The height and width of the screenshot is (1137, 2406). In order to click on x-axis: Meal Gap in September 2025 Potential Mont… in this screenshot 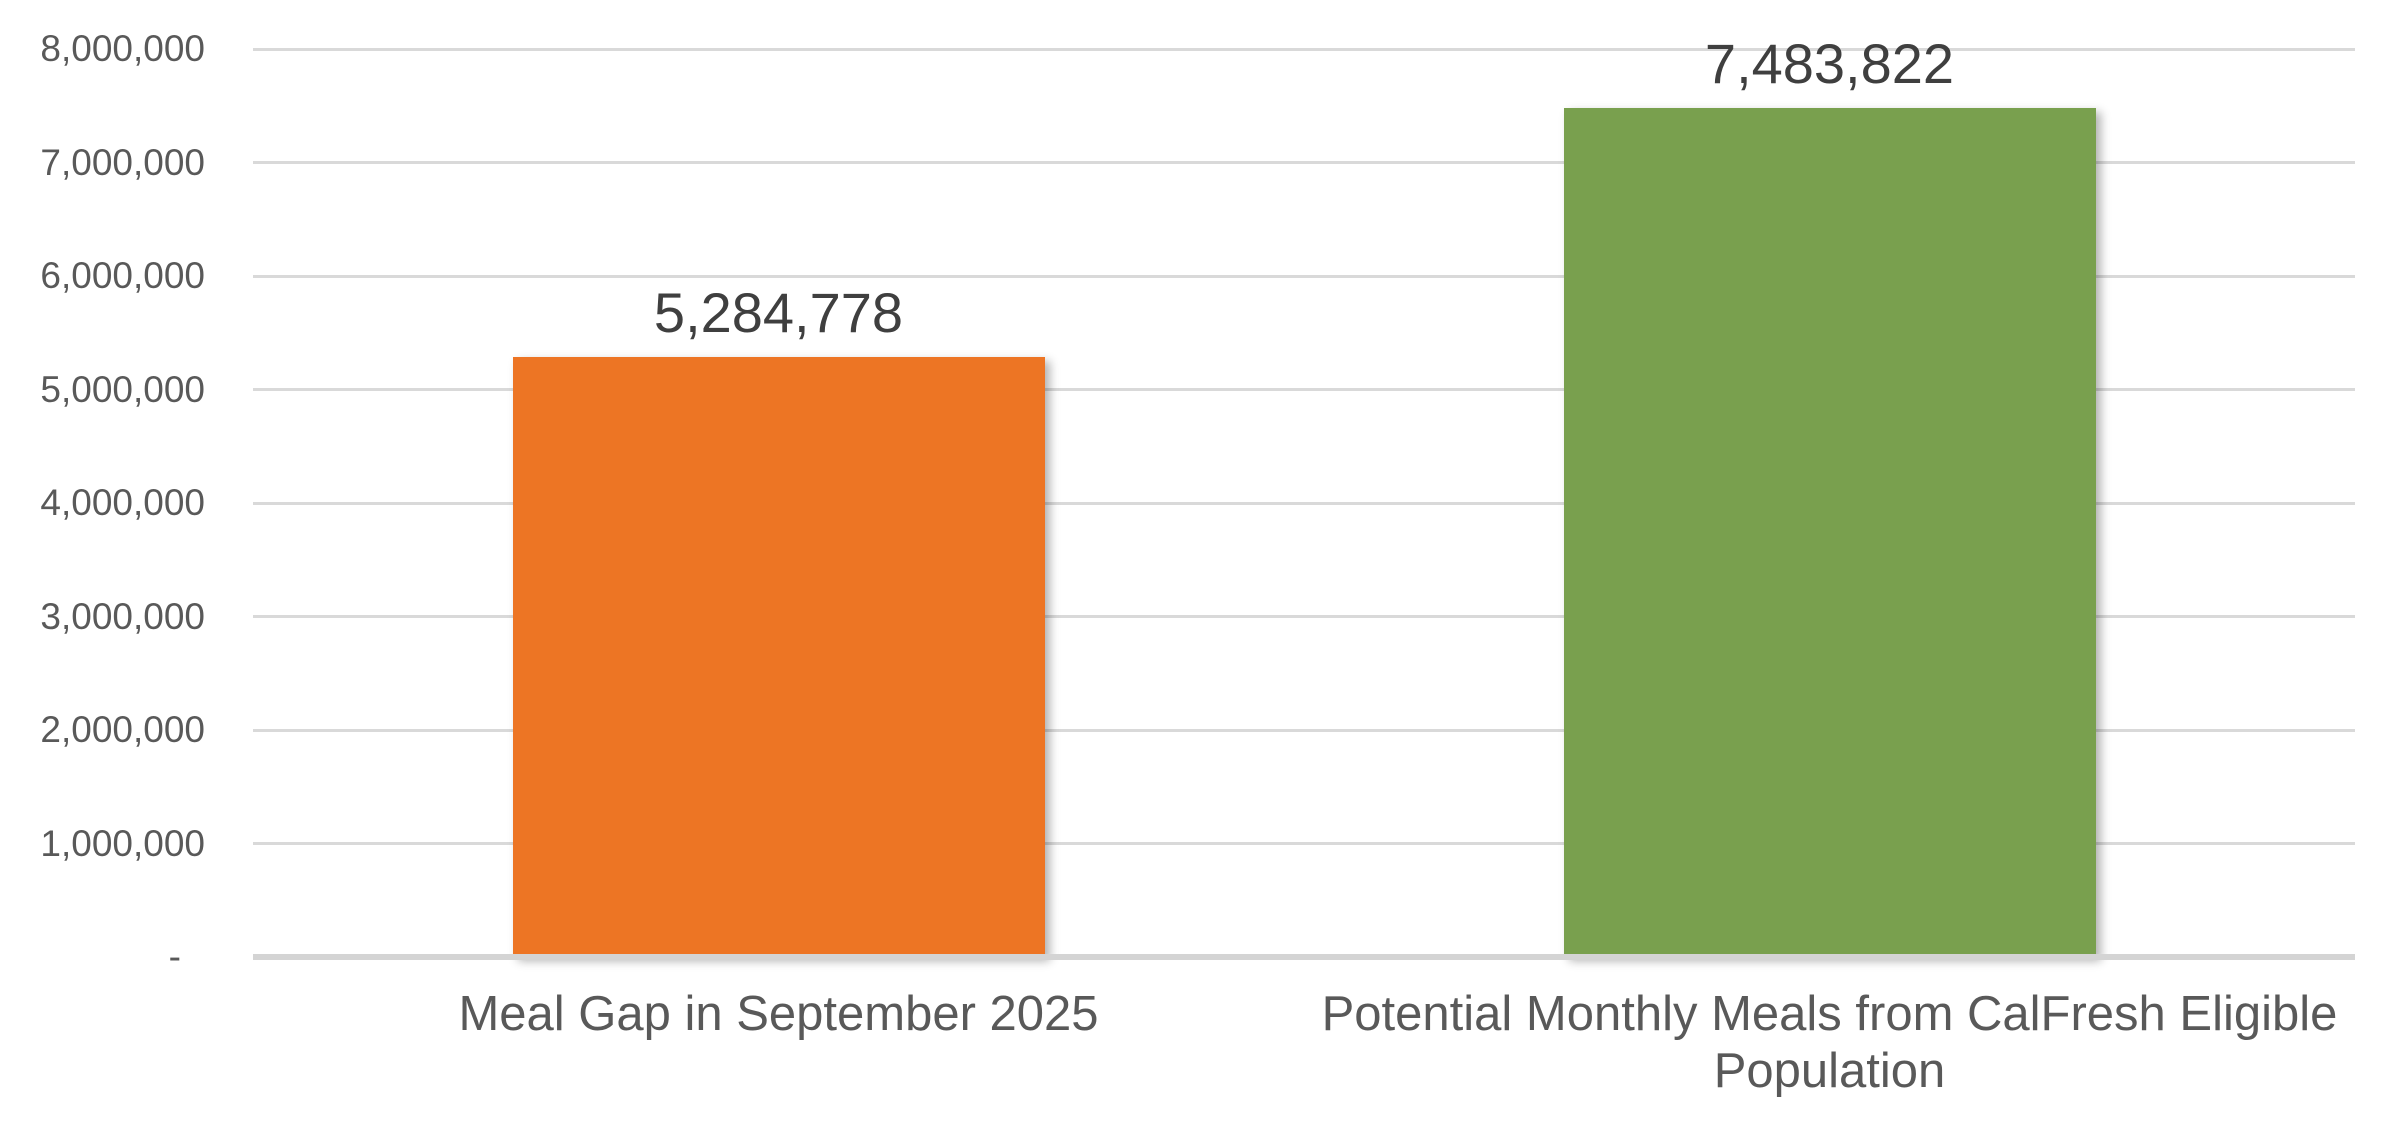, I will do `click(1304, 1061)`.